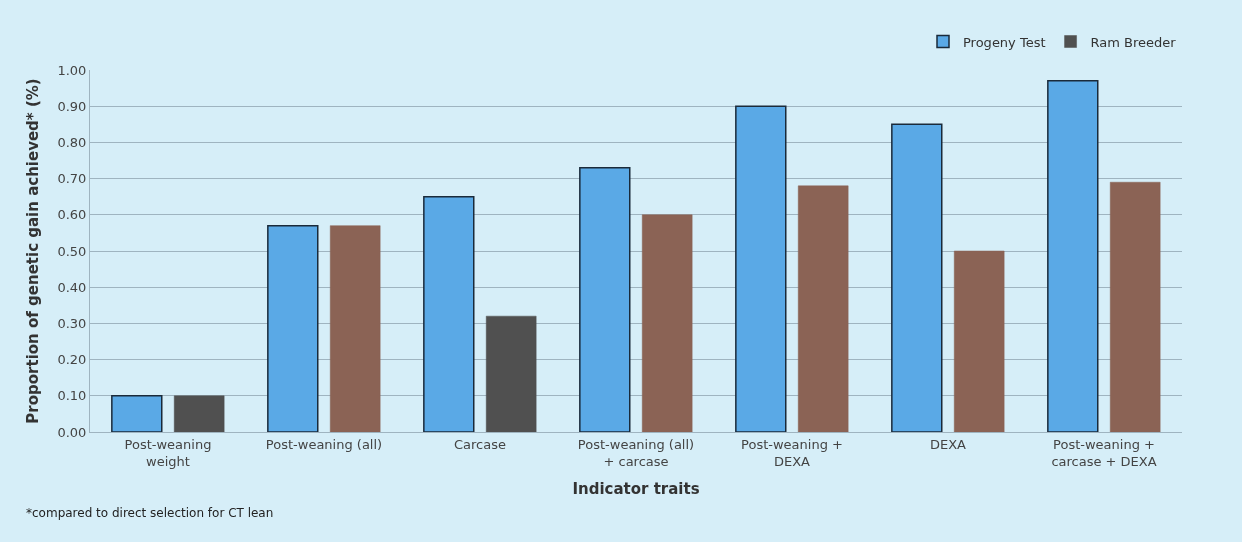 The width and height of the screenshot is (1242, 542). I want to click on y-tick-label: 0.10, so click(72, 396).